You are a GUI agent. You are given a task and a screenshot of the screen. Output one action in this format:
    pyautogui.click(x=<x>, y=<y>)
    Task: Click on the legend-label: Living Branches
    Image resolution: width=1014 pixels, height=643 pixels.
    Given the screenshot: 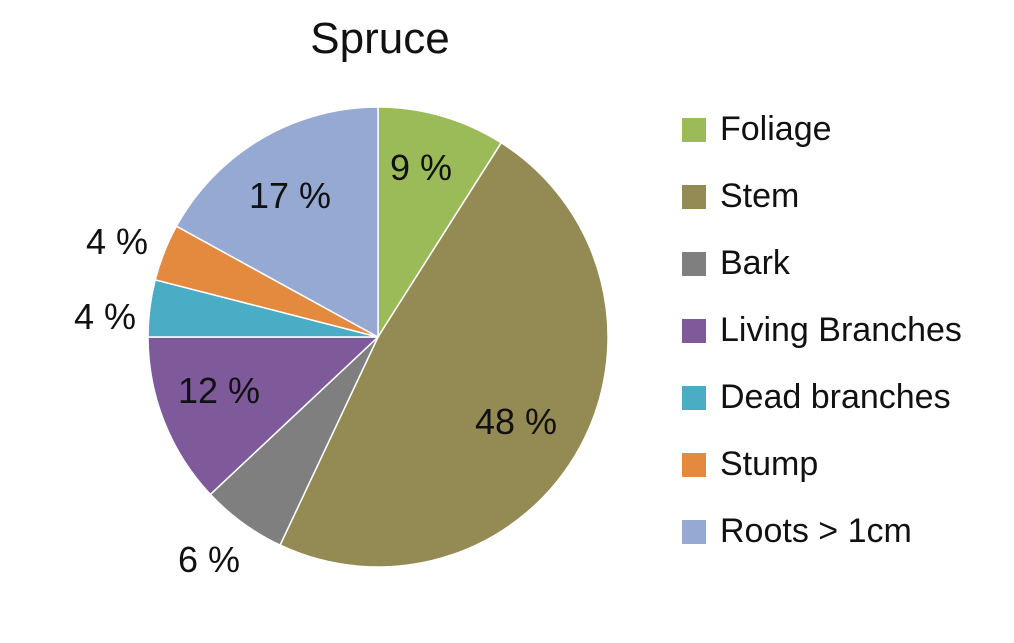 What is the action you would take?
    pyautogui.click(x=841, y=330)
    